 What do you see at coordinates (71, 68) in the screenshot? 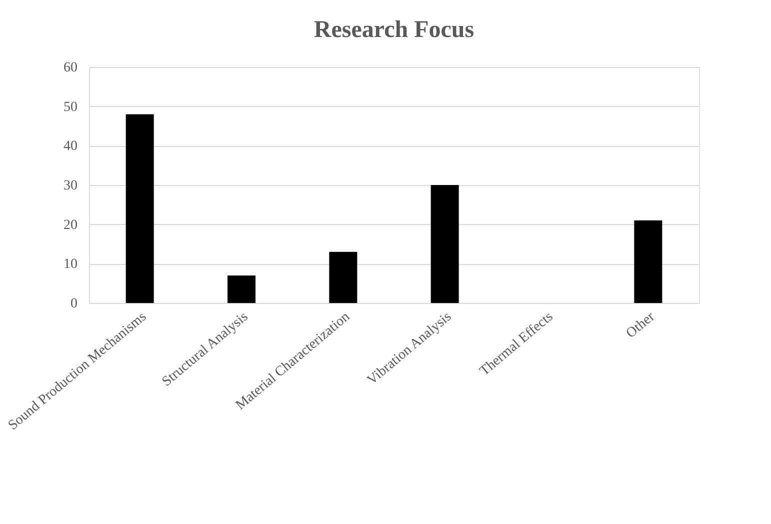
I see `y-tick-label: 60` at bounding box center [71, 68].